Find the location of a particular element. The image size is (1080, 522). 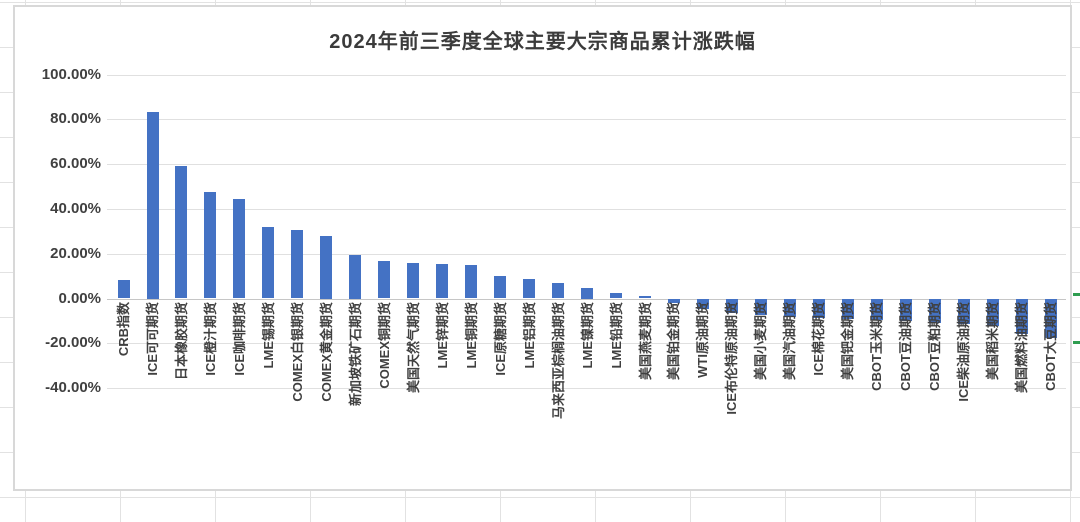

x-axis-label: ICE咖啡期货 is located at coordinates (239, 339).